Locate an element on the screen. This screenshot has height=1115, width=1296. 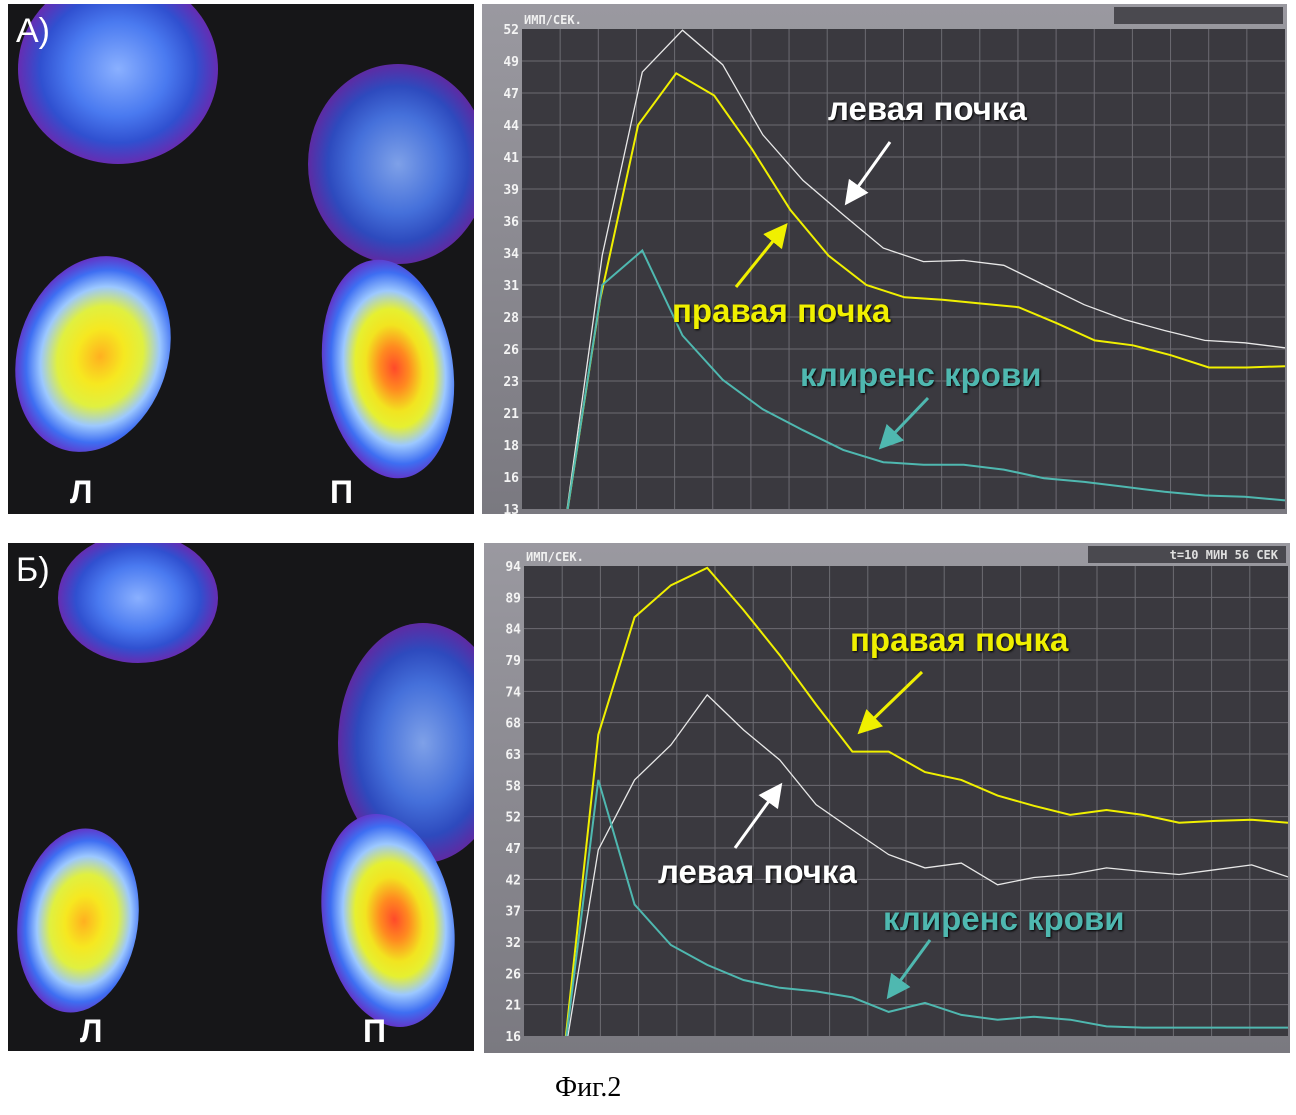
y-tick-label: 23 is located at coordinates (511, 382).